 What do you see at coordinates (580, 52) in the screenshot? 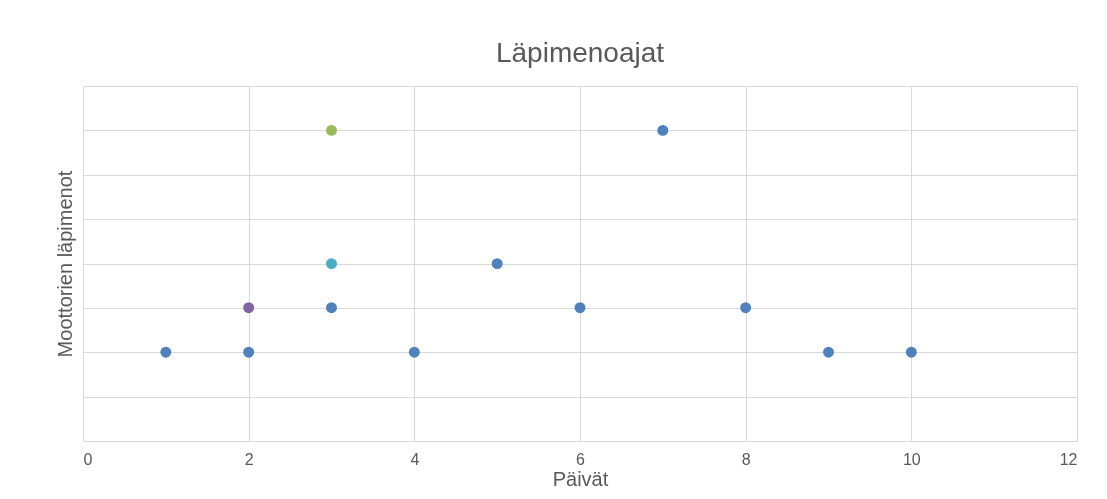
I see `chart-title: Läpimenoajat` at bounding box center [580, 52].